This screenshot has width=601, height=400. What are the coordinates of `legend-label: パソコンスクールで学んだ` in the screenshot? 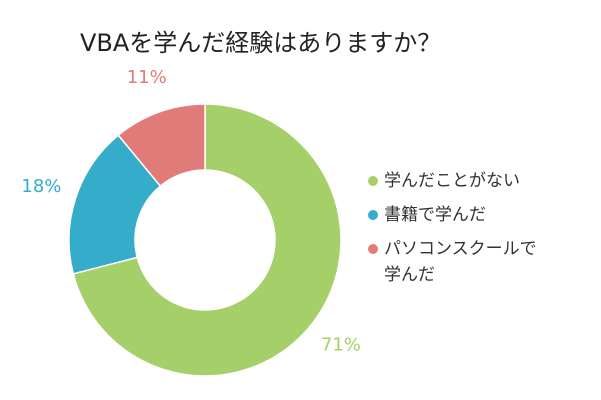 It's located at (460, 262).